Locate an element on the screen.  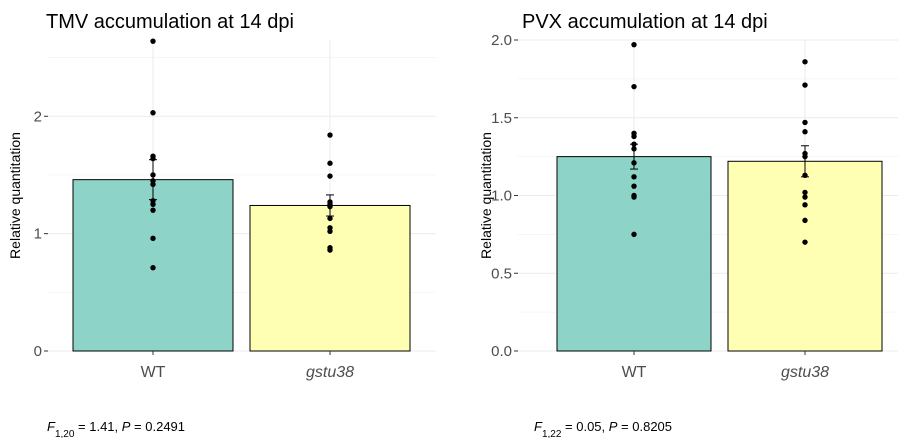
stat-annotation: F1,20 = 1.41, P = 0.2491 is located at coordinates (116, 428).